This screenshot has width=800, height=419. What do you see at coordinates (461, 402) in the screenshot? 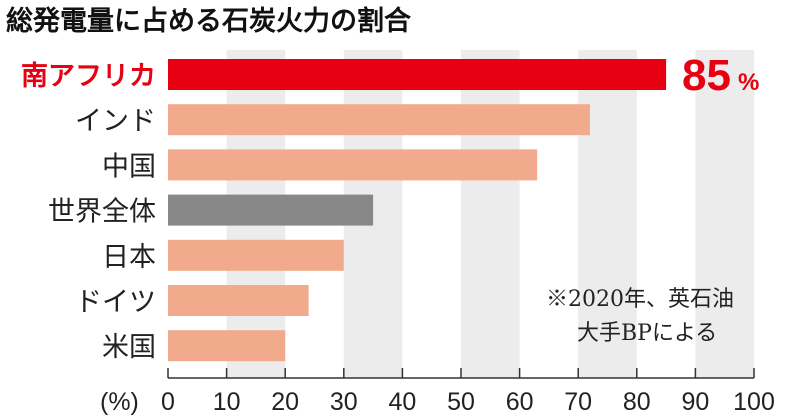
I see `x-tick-label: 50` at bounding box center [461, 402].